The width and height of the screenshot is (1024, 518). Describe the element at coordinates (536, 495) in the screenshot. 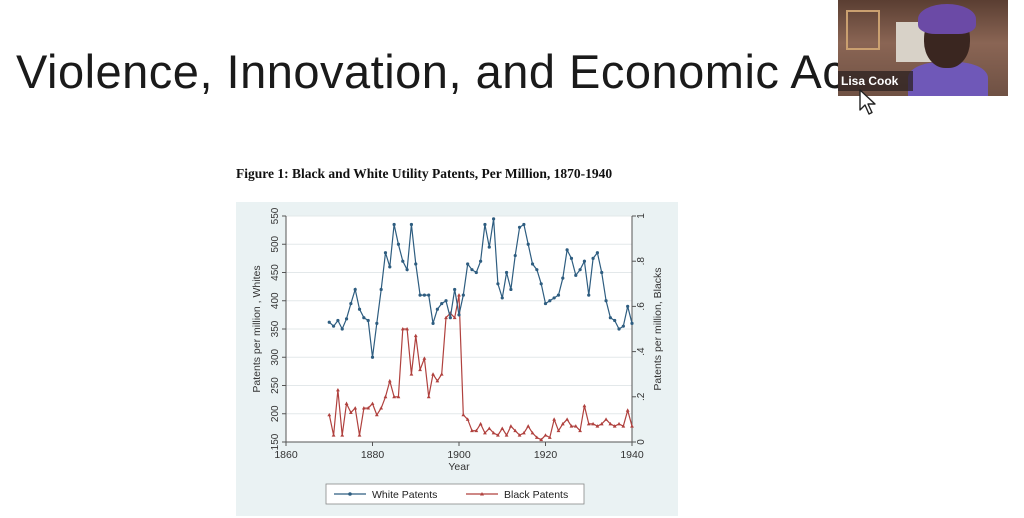

I see `legend-label-black: Black Patents` at that location.